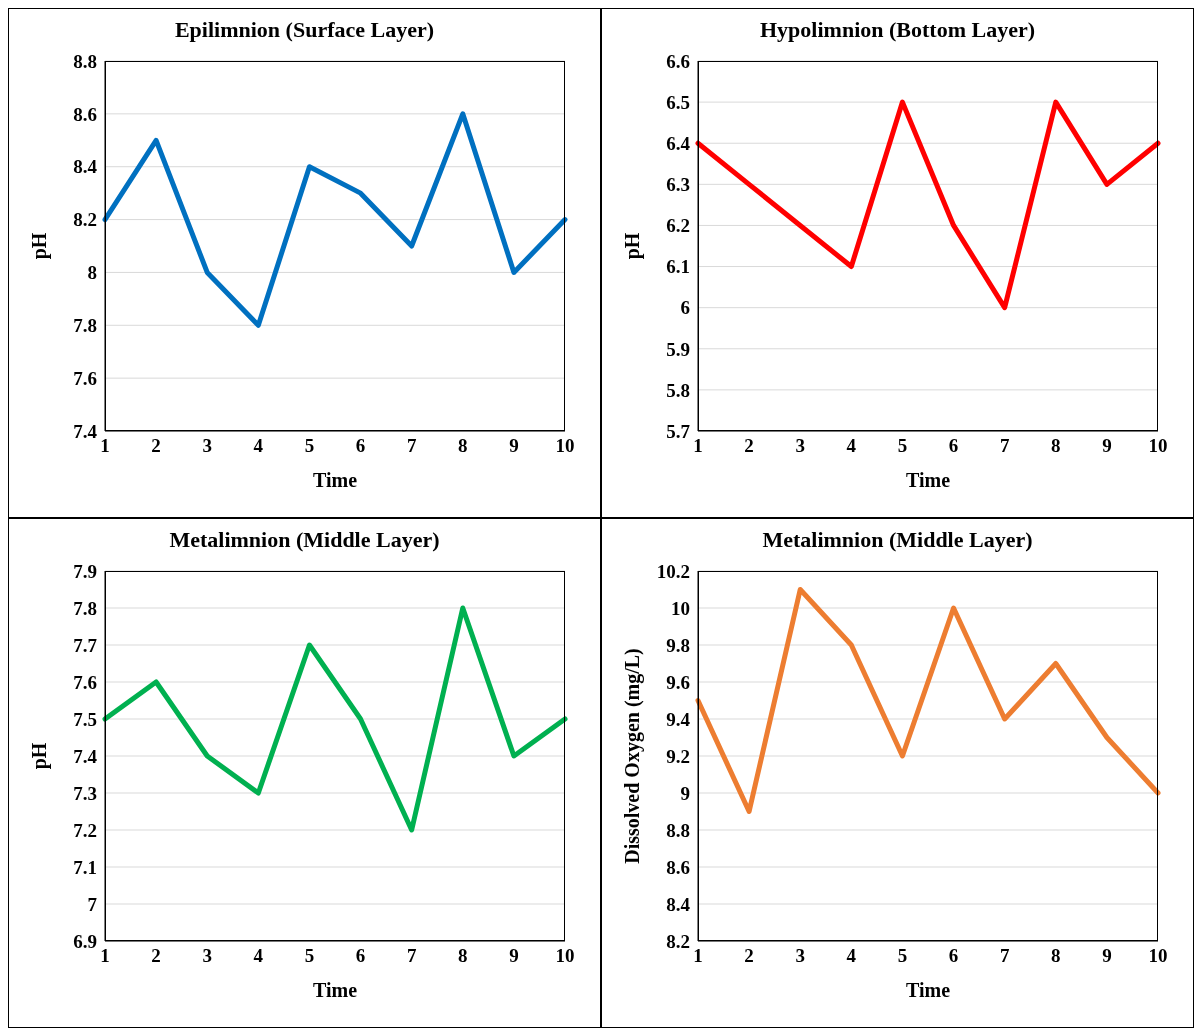 Image resolution: width=1203 pixels, height=1028 pixels. Describe the element at coordinates (92, 273) in the screenshot. I see `y-tick-label: 8` at that location.